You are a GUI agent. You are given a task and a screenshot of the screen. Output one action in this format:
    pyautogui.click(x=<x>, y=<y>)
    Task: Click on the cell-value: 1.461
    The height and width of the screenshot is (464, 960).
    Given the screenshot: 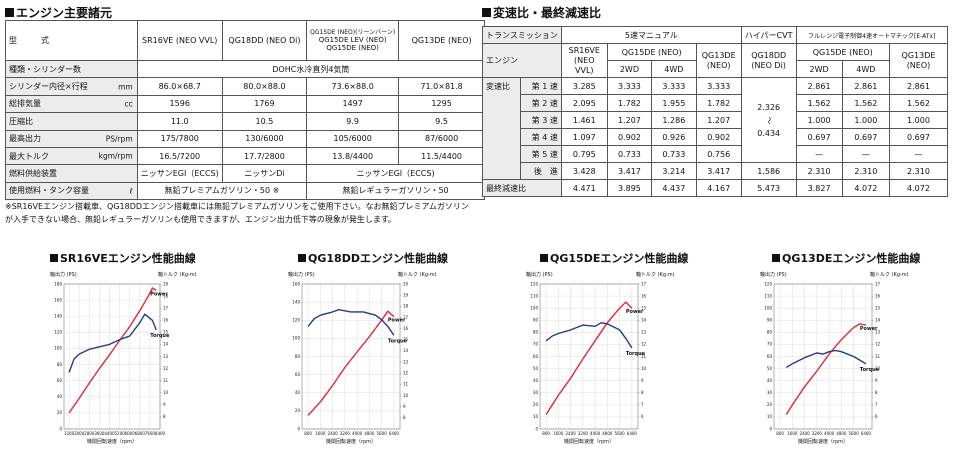 What is the action you would take?
    pyautogui.click(x=584, y=120)
    